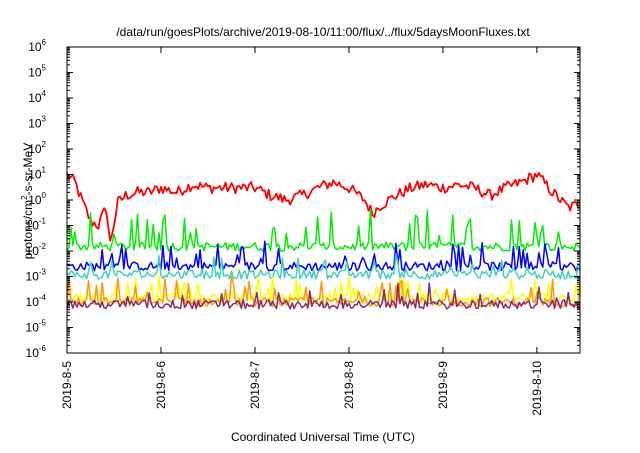 The height and width of the screenshot is (453, 640). Describe the element at coordinates (443, 385) in the screenshot. I see `x-tick-label: 2019-8-9` at that location.